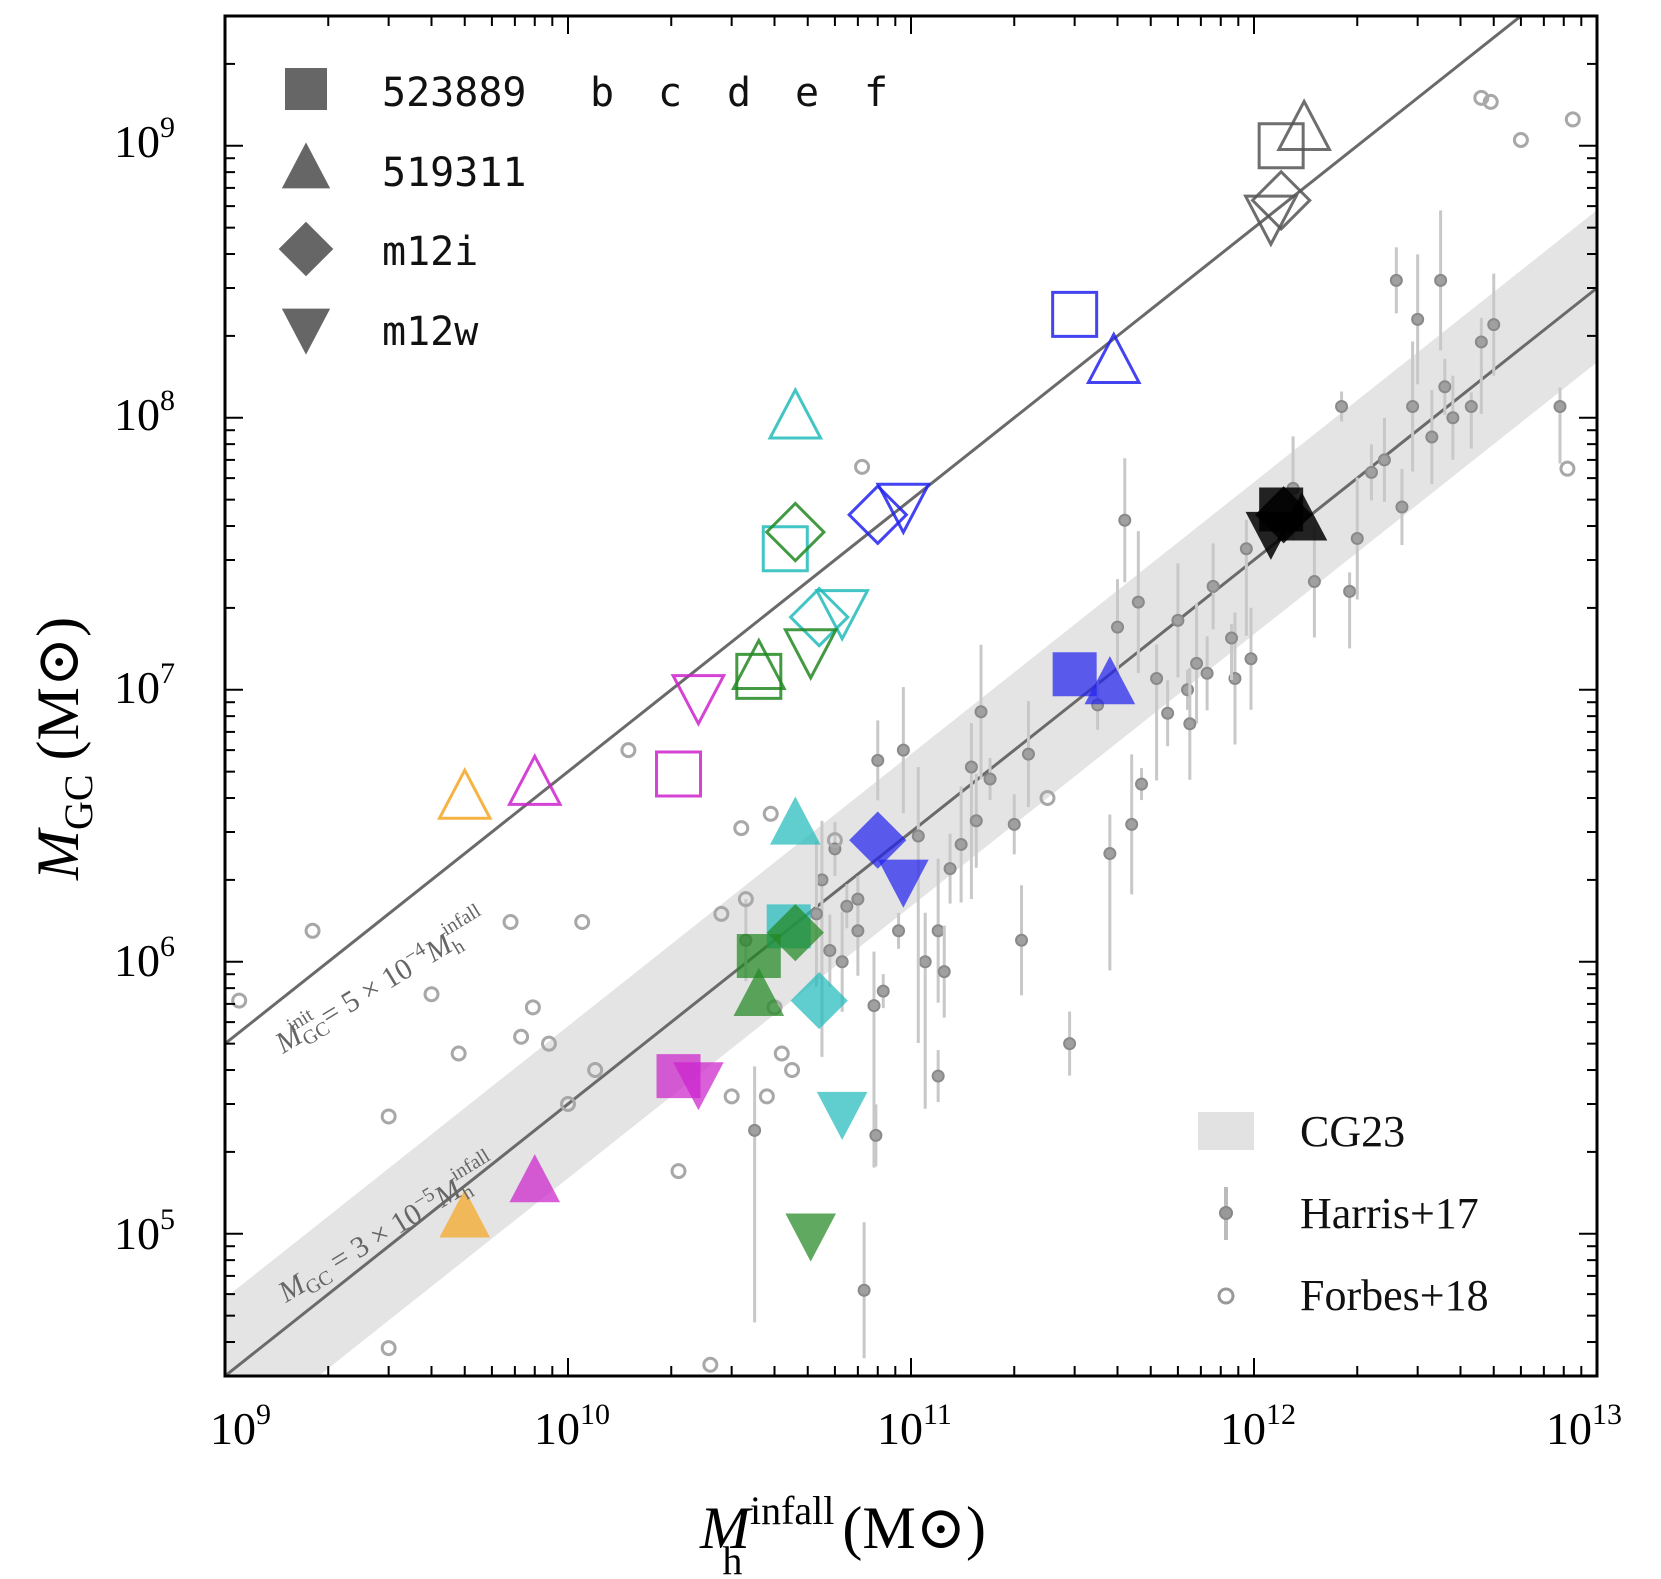 The image size is (1661, 1579). What do you see at coordinates (698, 1086) in the screenshot?
I see `marker-m12w-e-present` at bounding box center [698, 1086].